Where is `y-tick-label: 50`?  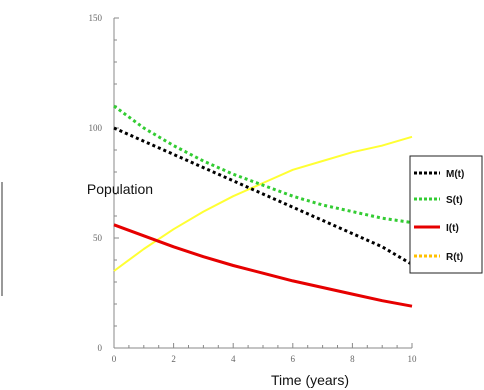
y-tick-label: 50 is located at coordinates (98, 238).